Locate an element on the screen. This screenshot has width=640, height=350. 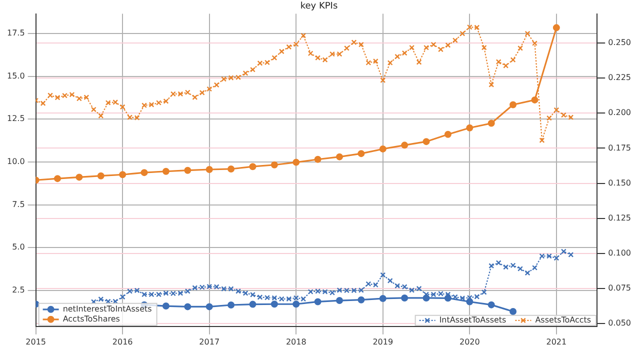
y2-tick-label: 0.175 is located at coordinates (620, 147).